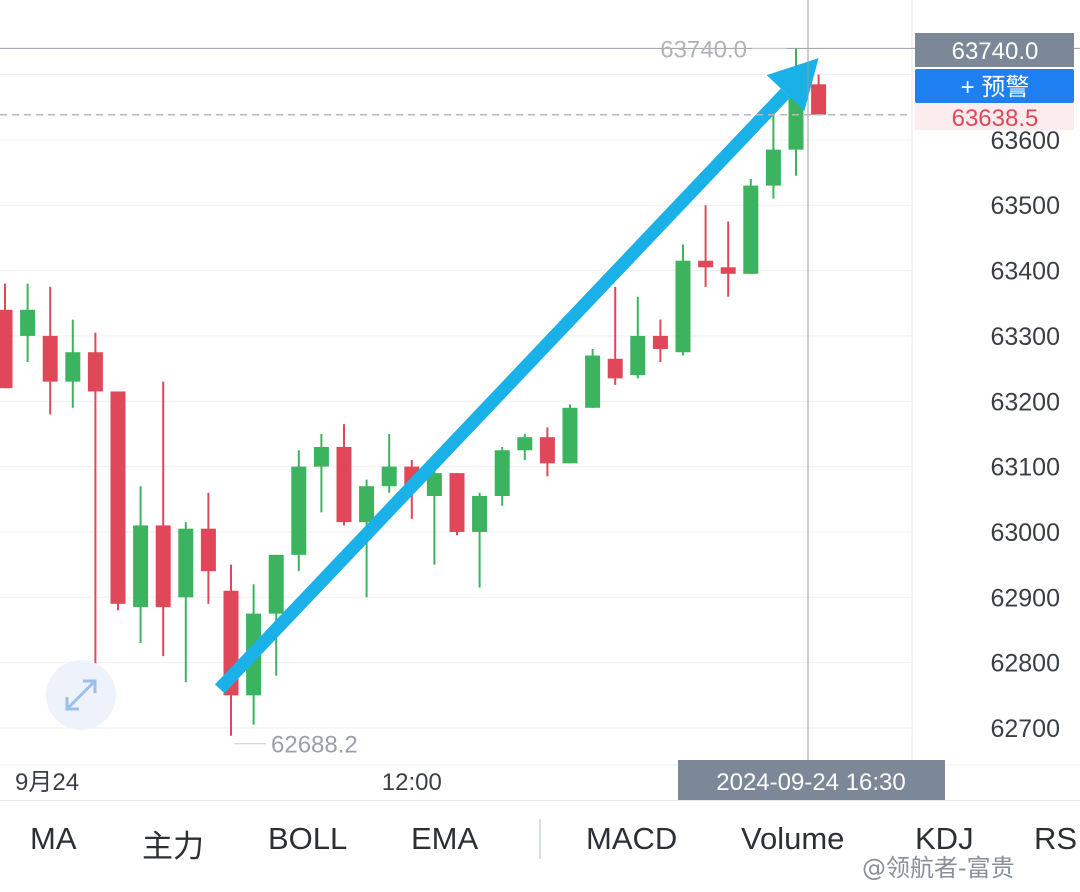  I want to click on tab-rsi: RSI, so click(1057, 838).